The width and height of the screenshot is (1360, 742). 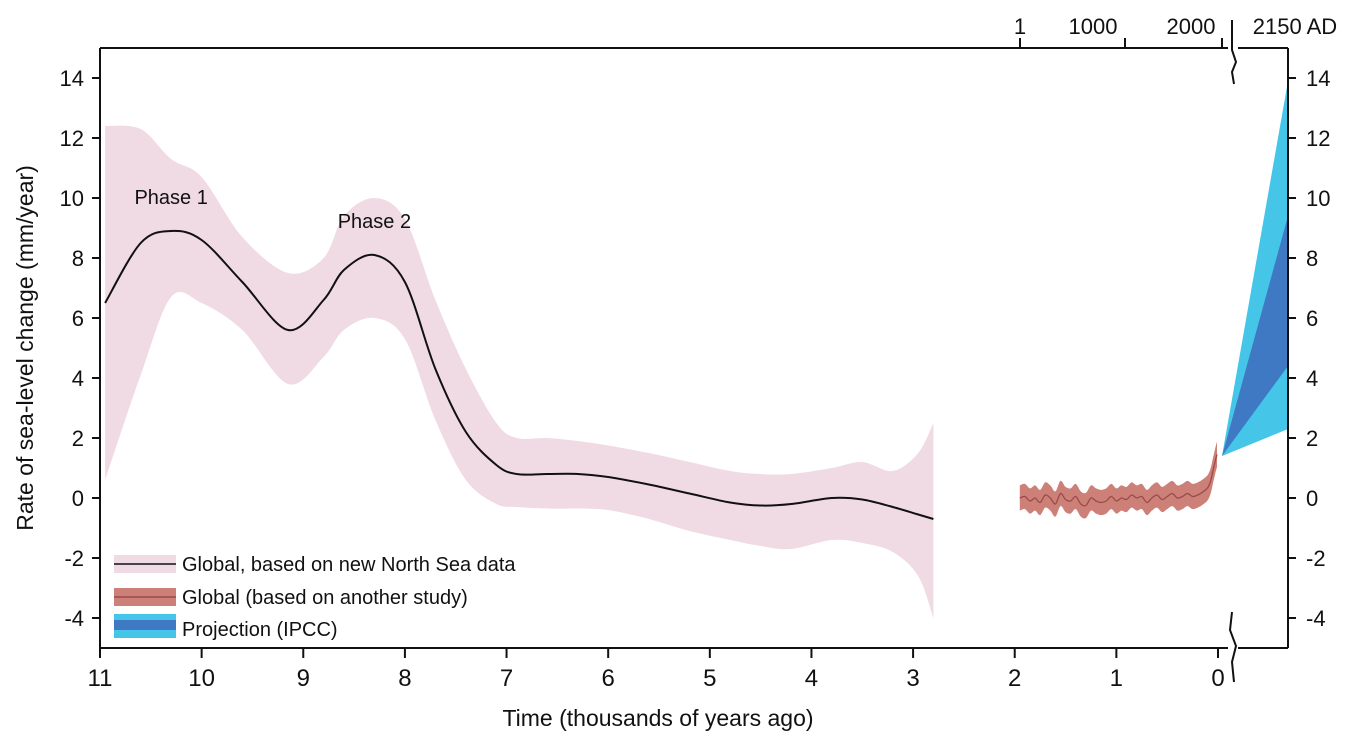 I want to click on x-tick-label: 4, so click(x=811, y=678).